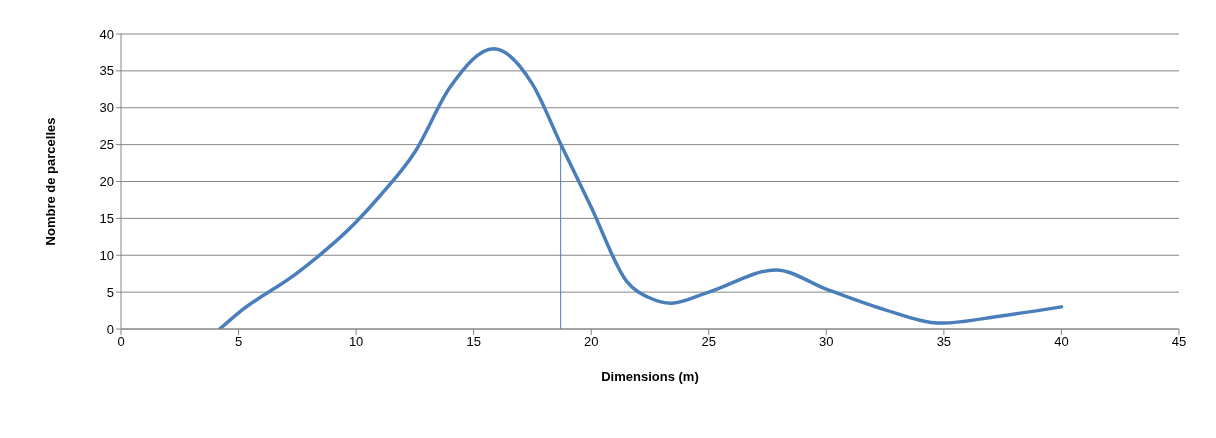 The width and height of the screenshot is (1216, 438). I want to click on y-tick-label: 30, so click(106, 108).